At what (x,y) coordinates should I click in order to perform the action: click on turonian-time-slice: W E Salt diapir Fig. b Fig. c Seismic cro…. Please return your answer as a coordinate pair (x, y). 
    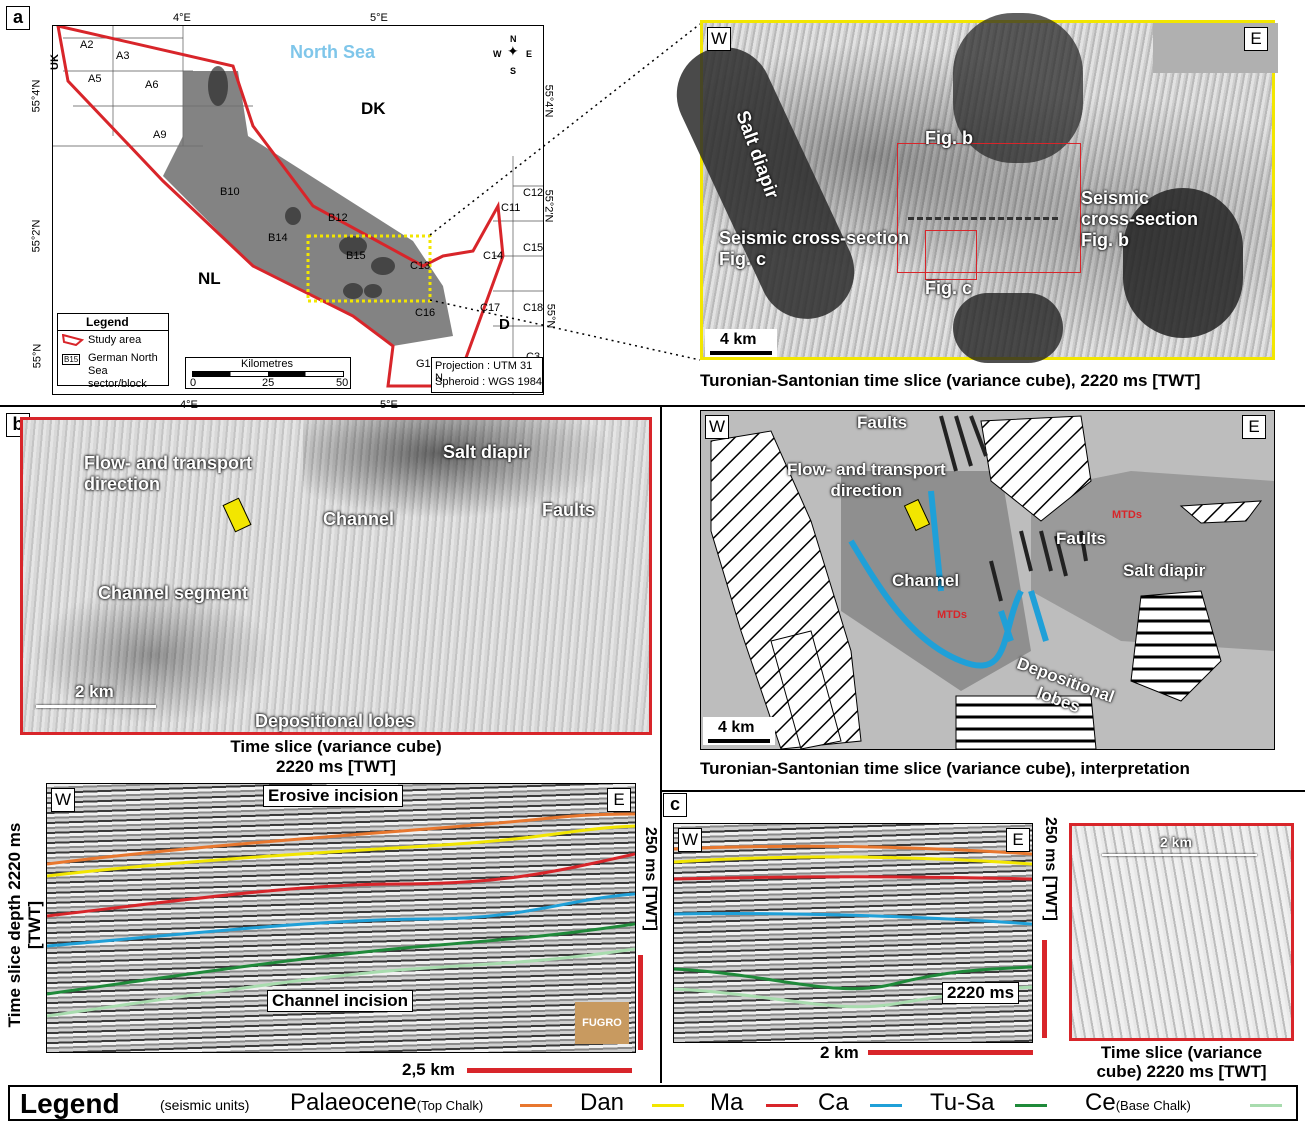
    Looking at the image, I should click on (969, 188).